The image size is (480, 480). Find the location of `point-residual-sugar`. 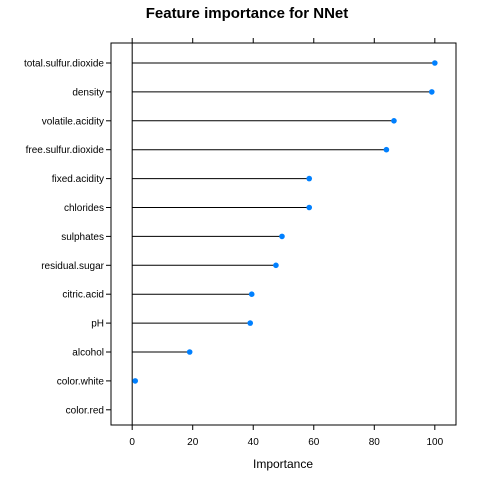

point-residual-sugar is located at coordinates (276, 265).